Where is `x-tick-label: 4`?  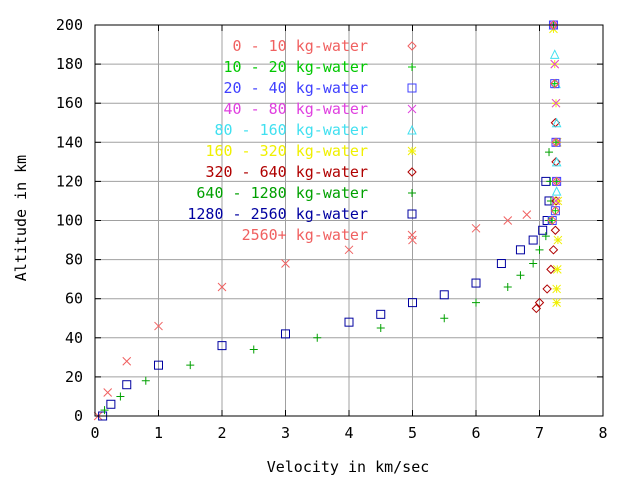
x-tick-label: 4 is located at coordinates (348, 433).